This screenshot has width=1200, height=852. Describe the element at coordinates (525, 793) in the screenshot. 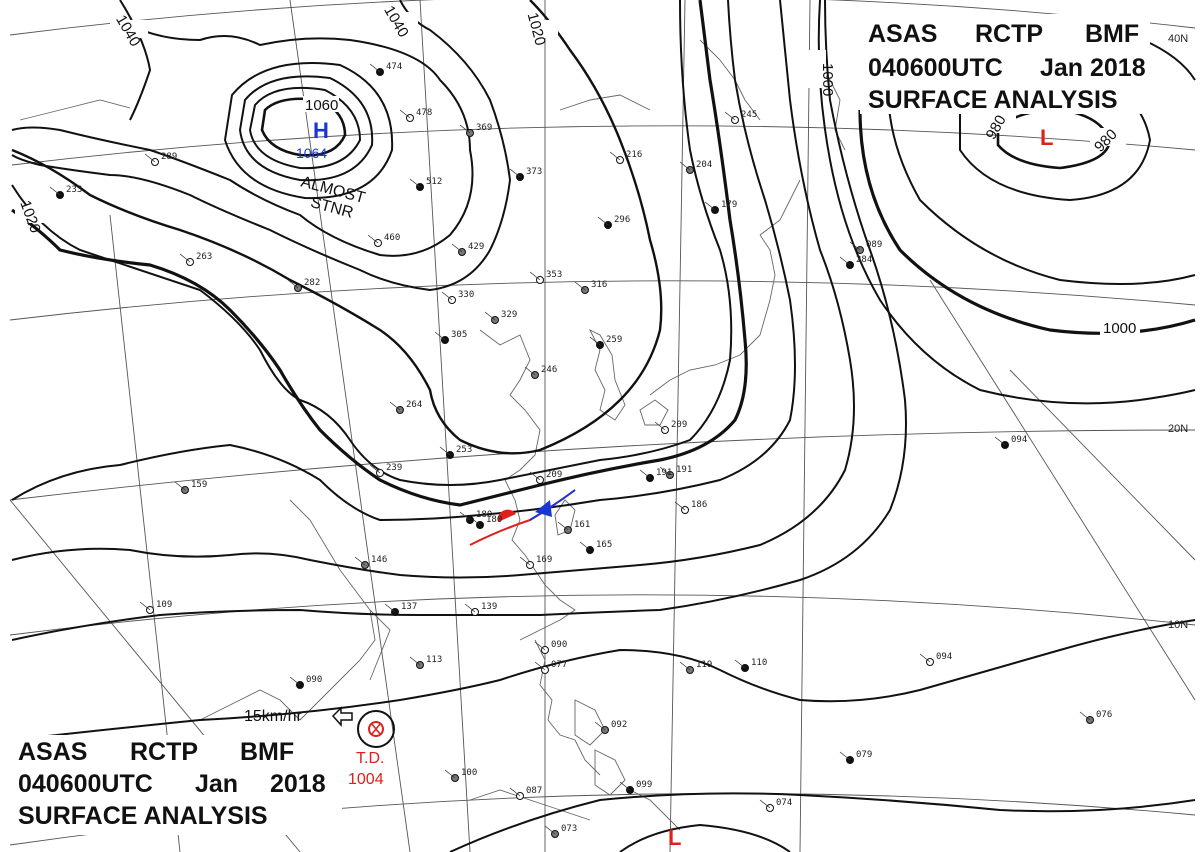

I see `station-plot: 087` at that location.